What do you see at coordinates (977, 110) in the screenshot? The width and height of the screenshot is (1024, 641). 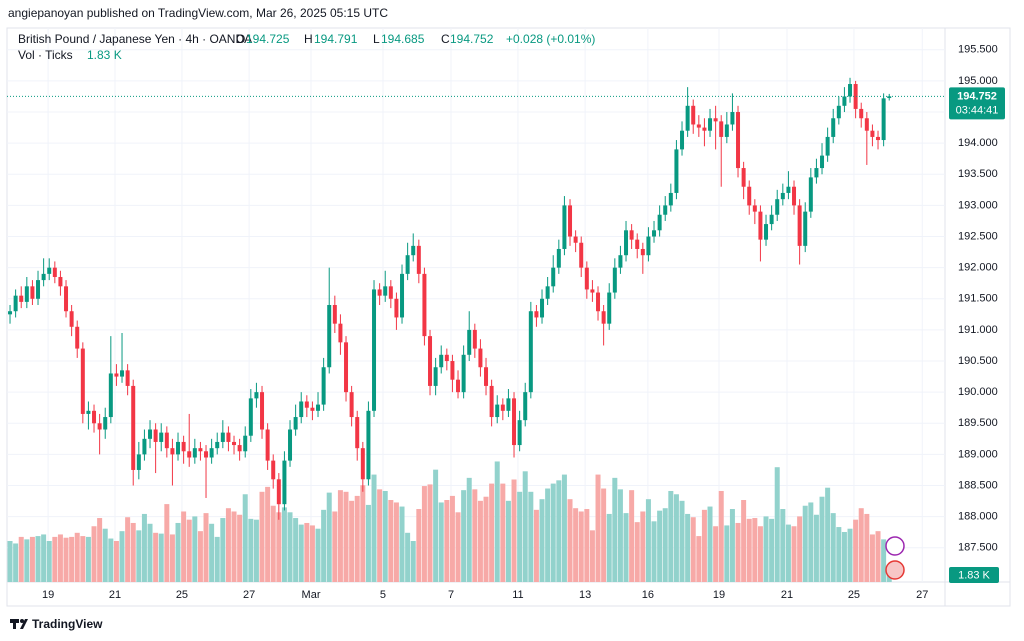 I see `countdown-label: 03:44:41` at bounding box center [977, 110].